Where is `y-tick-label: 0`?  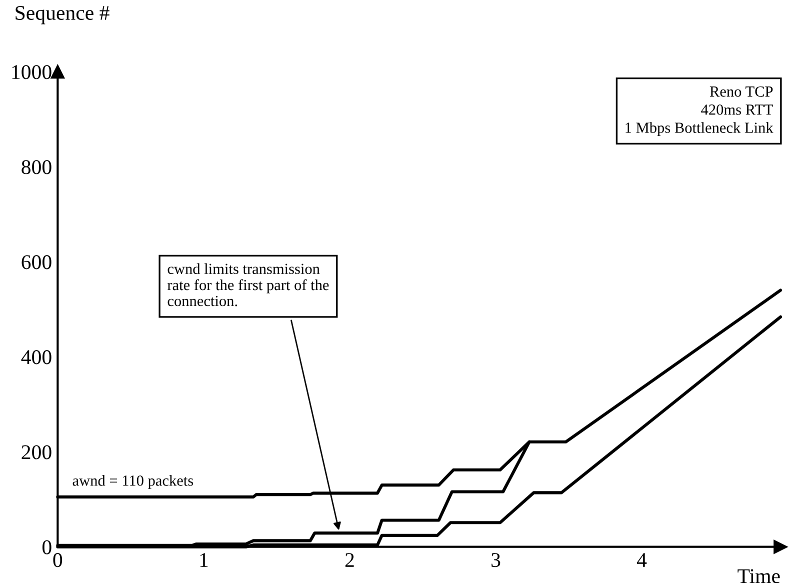 y-tick-label: 0 is located at coordinates (47, 547).